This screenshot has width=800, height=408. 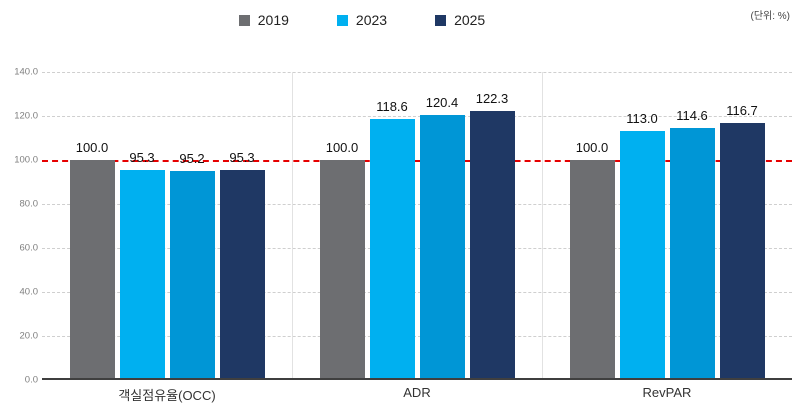 What do you see at coordinates (192, 158) in the screenshot?
I see `bar-value-label: 95.2` at bounding box center [192, 158].